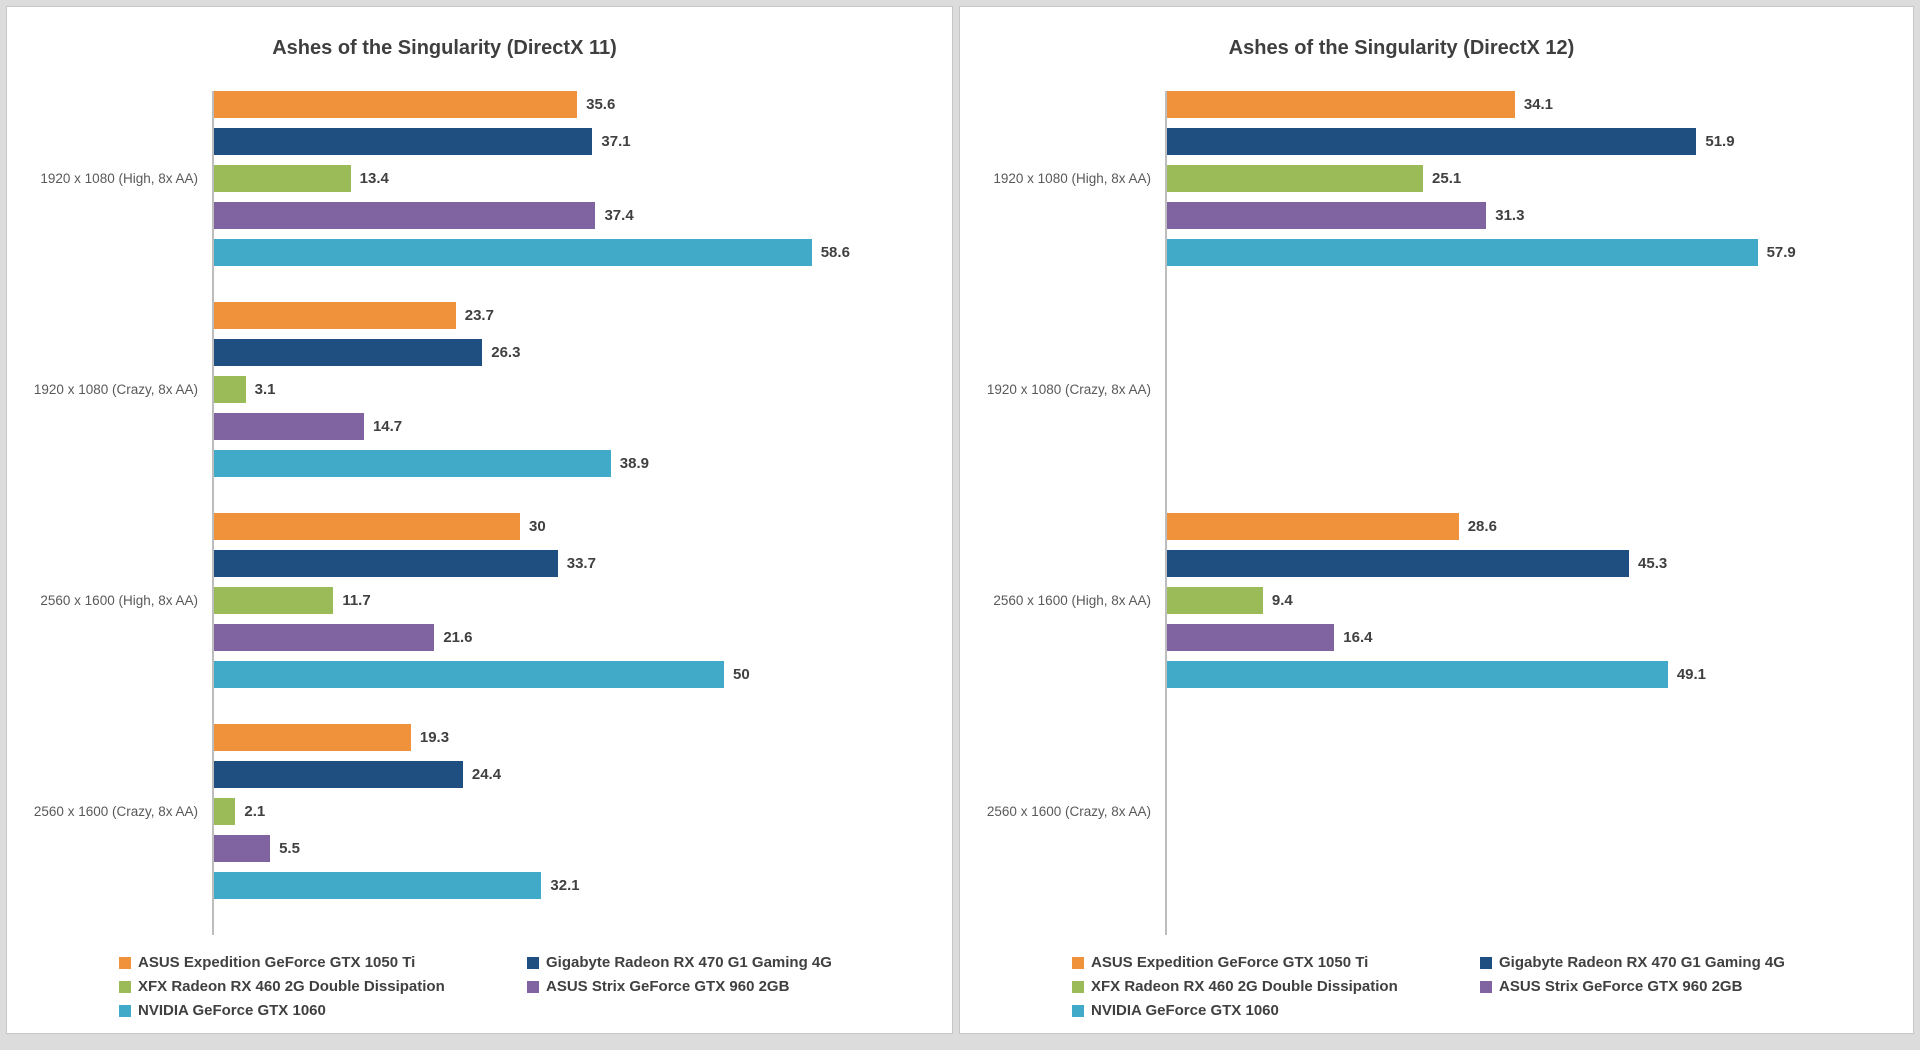 This screenshot has width=1920, height=1050. Describe the element at coordinates (583, 774) in the screenshot. I see `bar-row: 24.4` at that location.